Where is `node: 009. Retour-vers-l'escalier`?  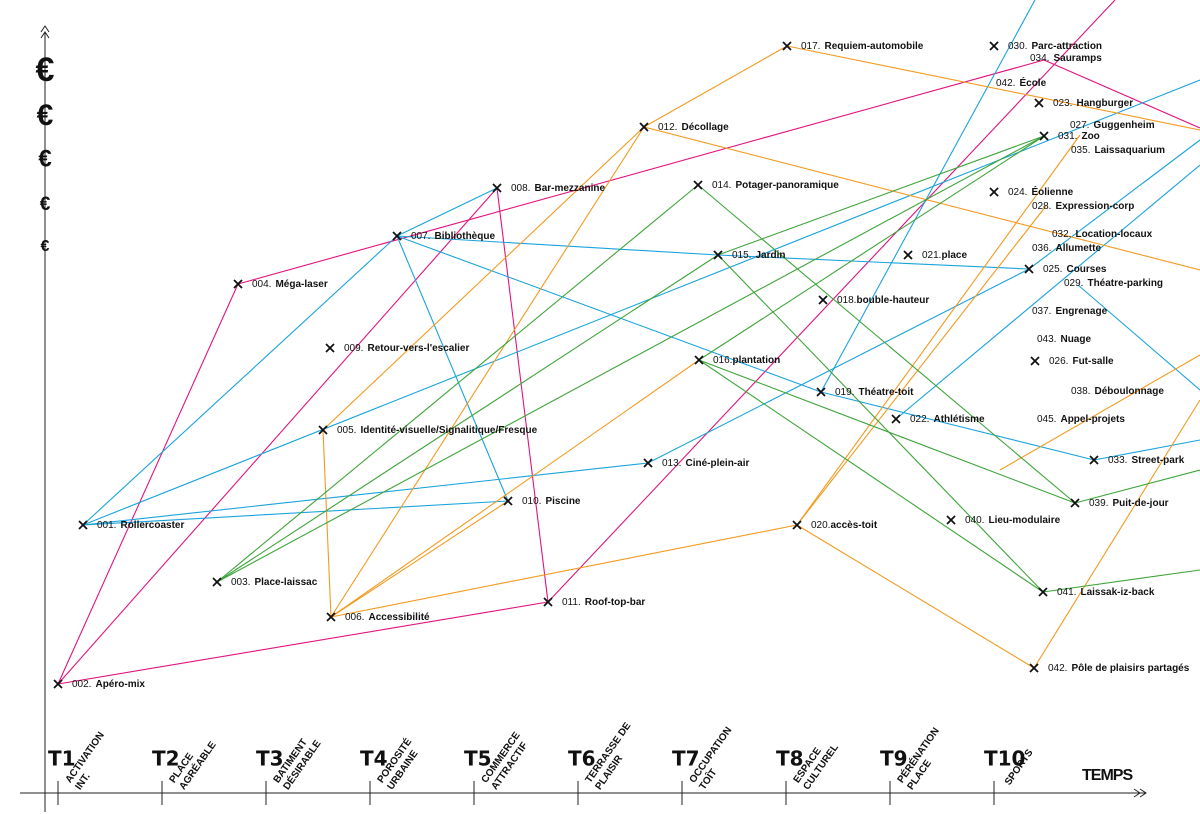
node: 009. Retour-vers-l'escalier is located at coordinates (397, 348).